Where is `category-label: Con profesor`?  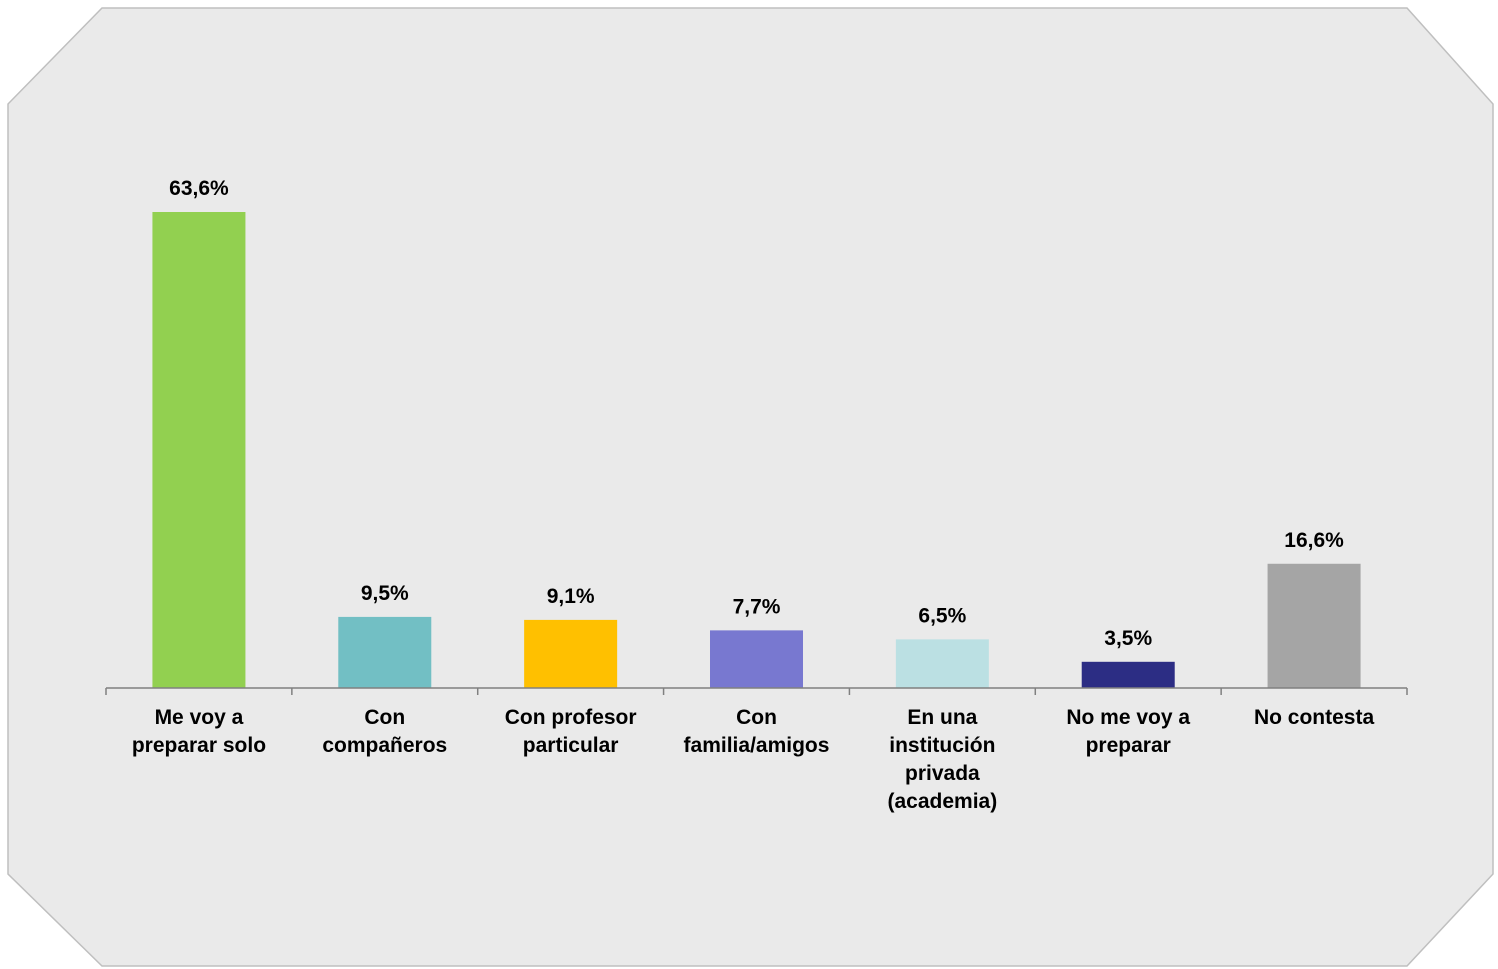 category-label: Con profesor is located at coordinates (571, 717).